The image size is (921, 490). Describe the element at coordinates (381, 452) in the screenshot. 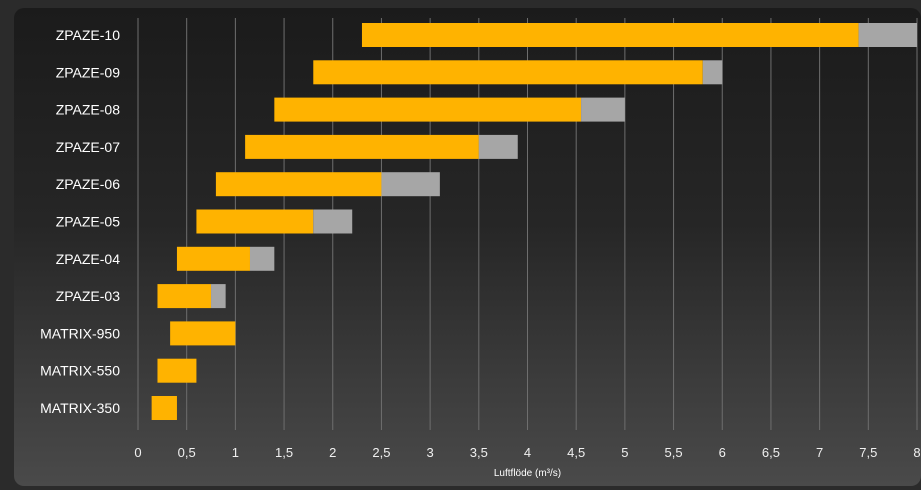

I see `x-tick-label: 2,5` at that location.